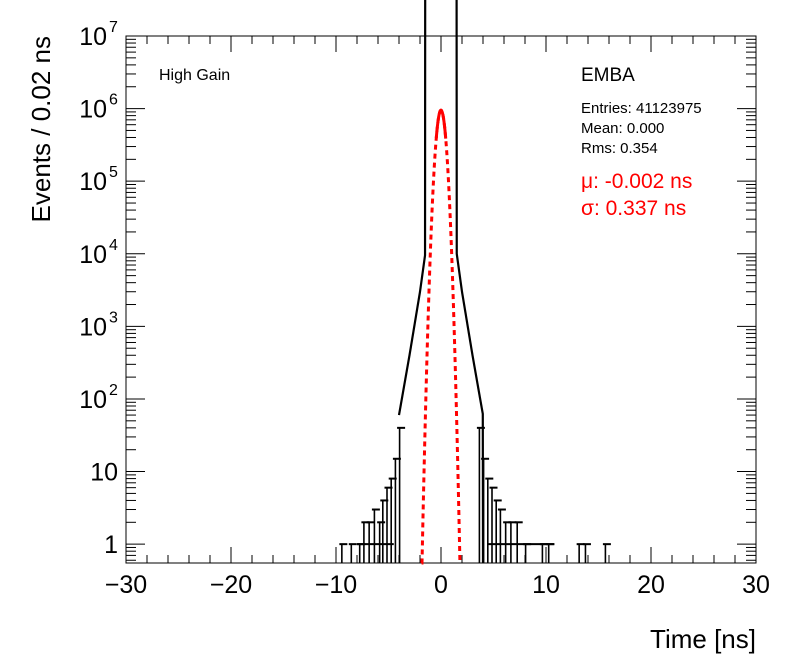  Describe the element at coordinates (113, 390) in the screenshot. I see `y-tick-exponent: 2` at that location.